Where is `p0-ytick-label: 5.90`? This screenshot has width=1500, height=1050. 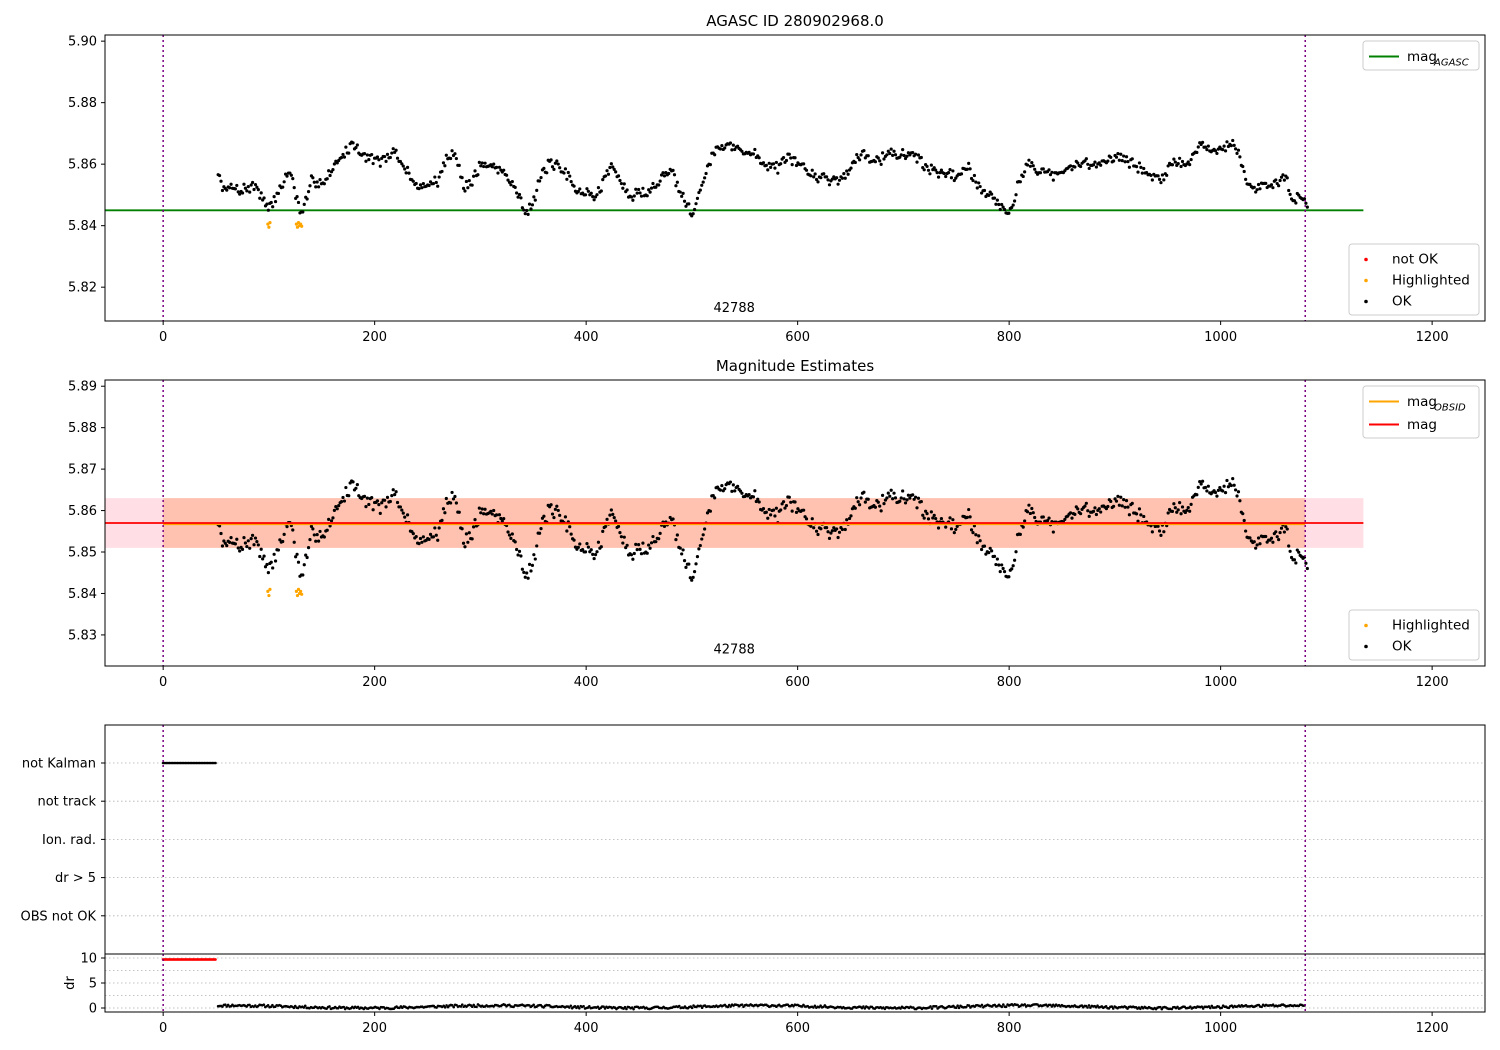 p0-ytick-label: 5.90 is located at coordinates (82, 42).